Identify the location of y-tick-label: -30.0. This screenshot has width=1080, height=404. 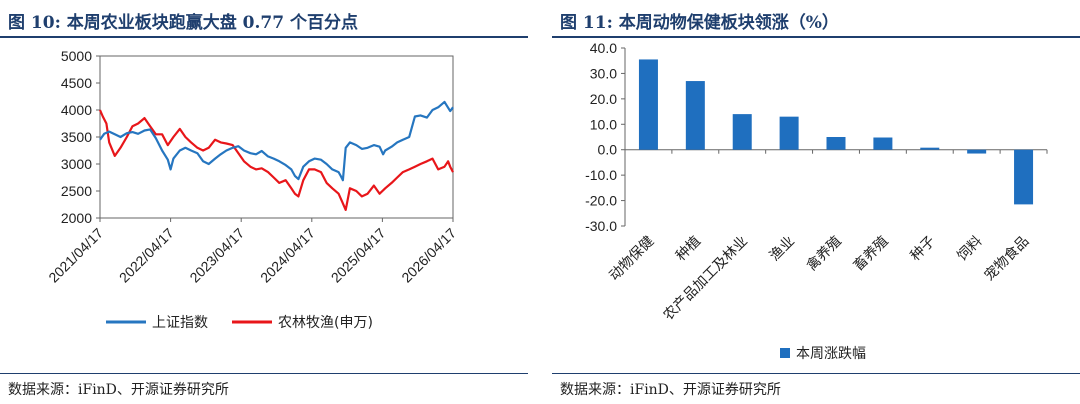
(601, 226).